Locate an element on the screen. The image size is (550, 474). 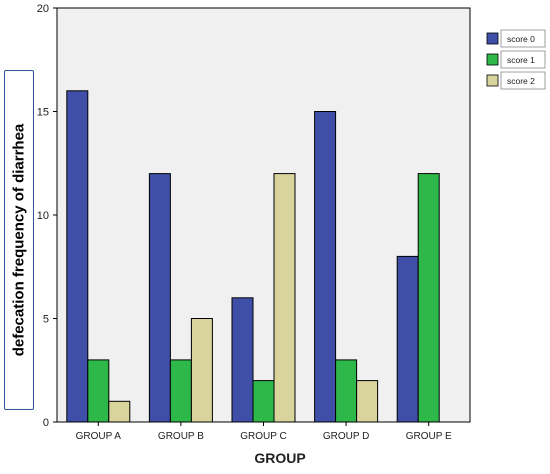
y-tick-label: 20 is located at coordinates (43, 9).